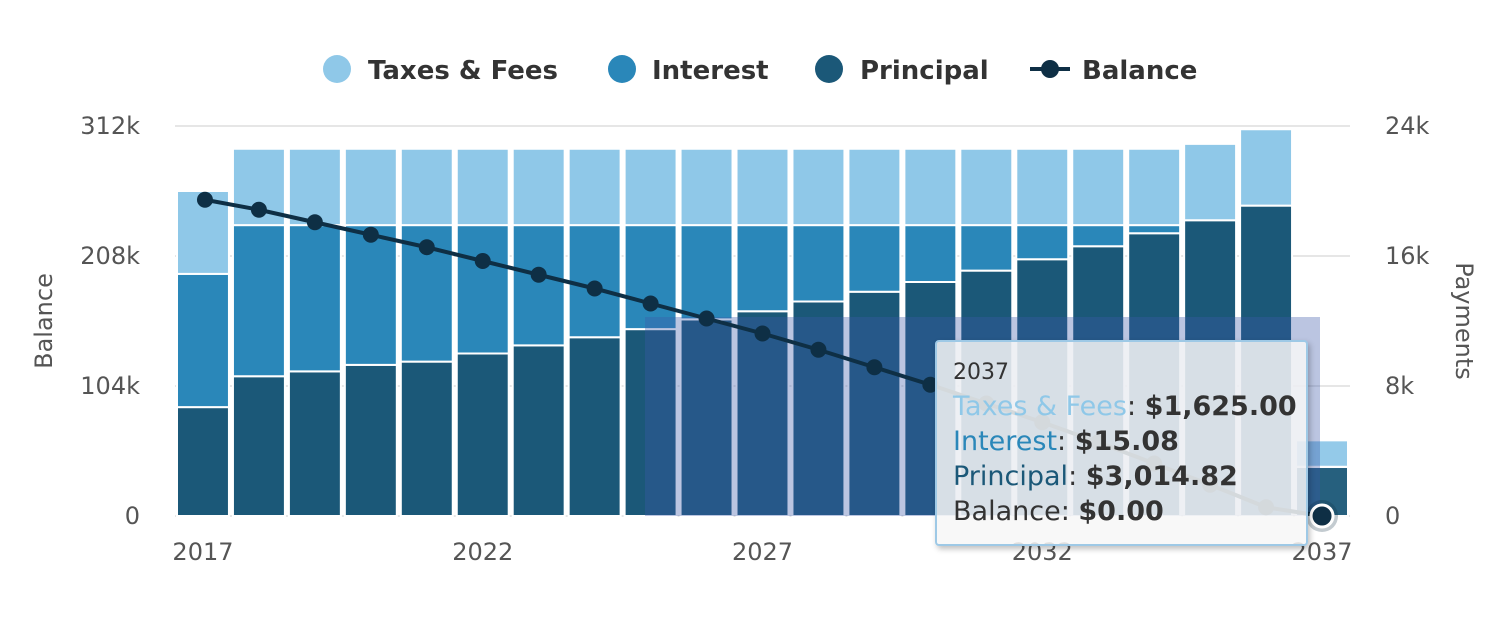  What do you see at coordinates (1161, 476) in the screenshot?
I see `tooltip-value-principal: $3,014.82` at bounding box center [1161, 476].